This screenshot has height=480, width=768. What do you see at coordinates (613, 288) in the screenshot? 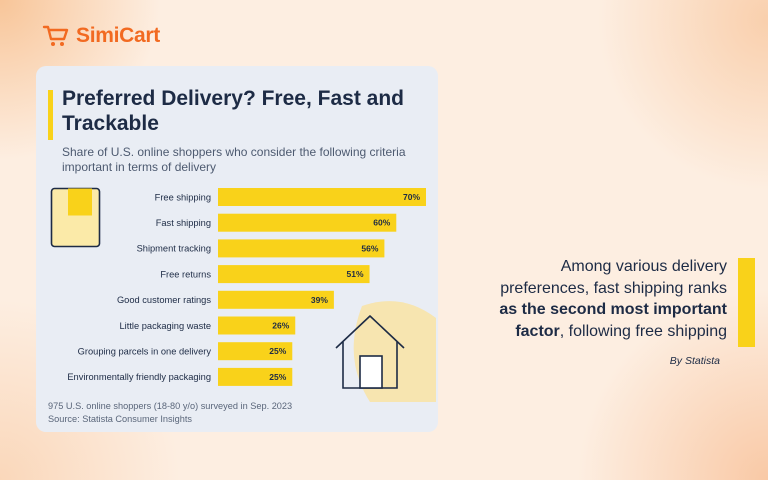
I see `side-note-line-2: preferences, fast shipping ranks` at bounding box center [613, 288].